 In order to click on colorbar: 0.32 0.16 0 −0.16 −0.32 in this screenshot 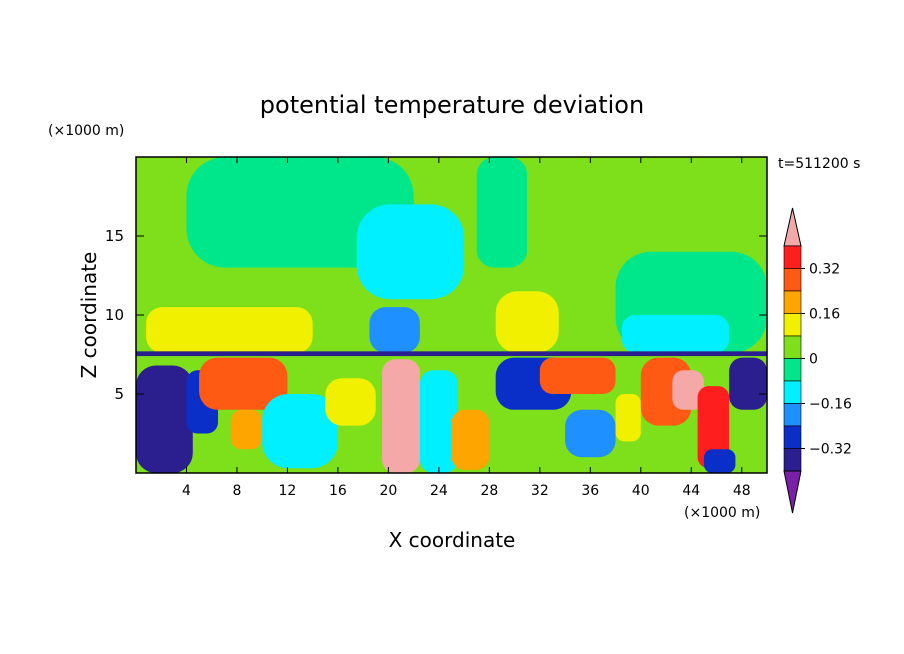, I will do `click(817, 360)`.